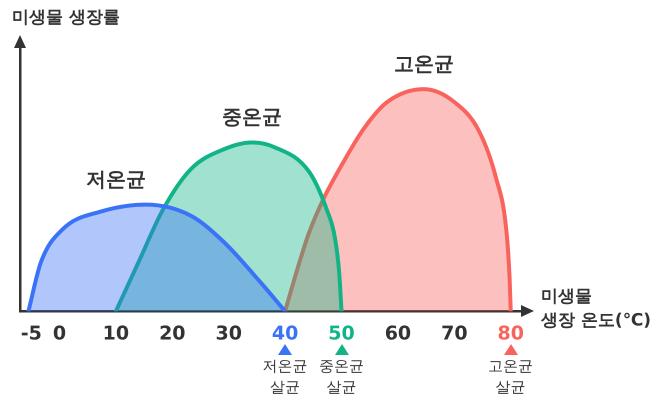 This screenshot has height=411, width=658. Describe the element at coordinates (341, 376) in the screenshot. I see `text: 중온균 살균` at that location.